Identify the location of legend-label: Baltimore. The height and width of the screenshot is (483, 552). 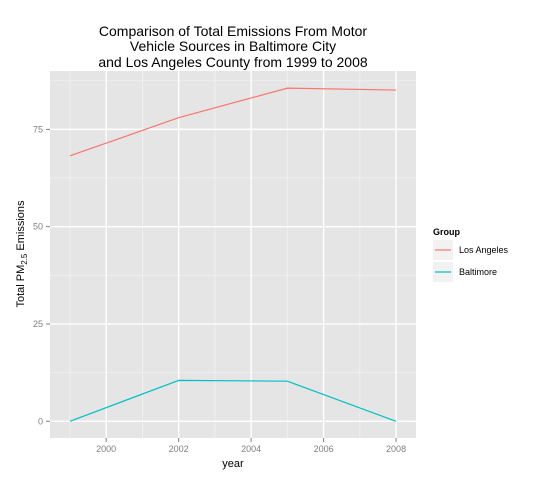
(478, 272).